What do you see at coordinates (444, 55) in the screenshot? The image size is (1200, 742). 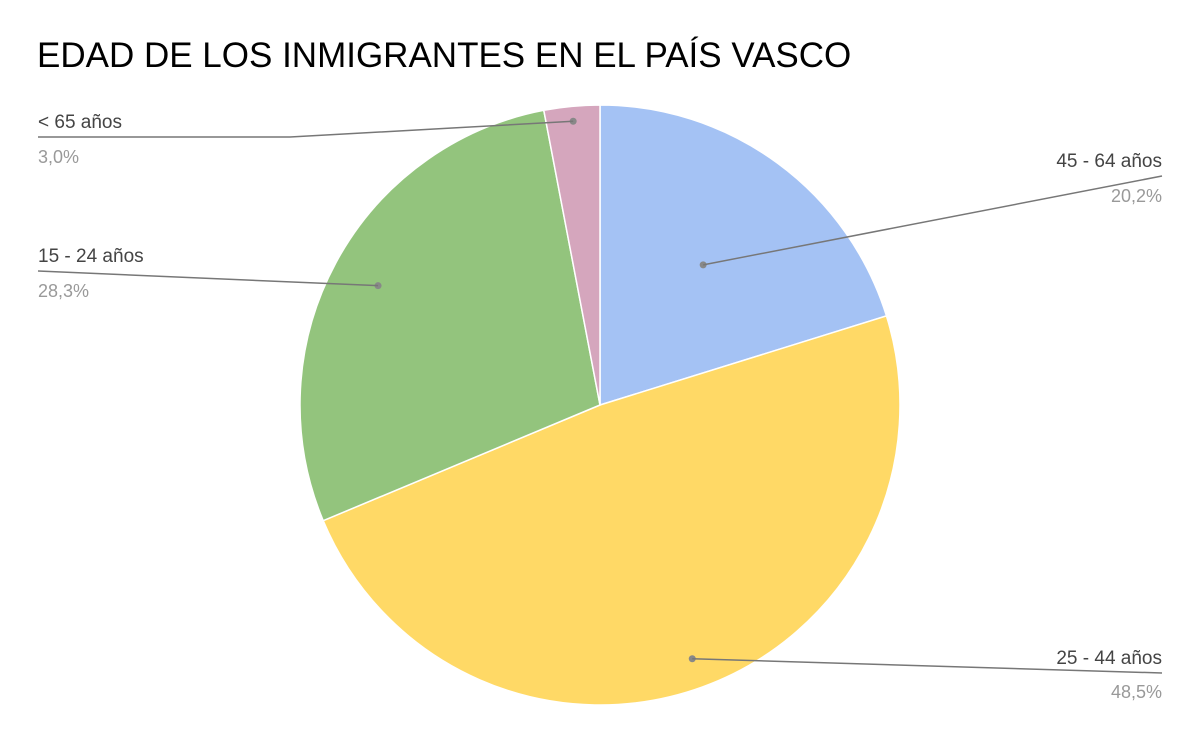 I see `chart-title: EDAD DE LOS INMIGRANTES EN EL PAÍS VASCO` at bounding box center [444, 55].